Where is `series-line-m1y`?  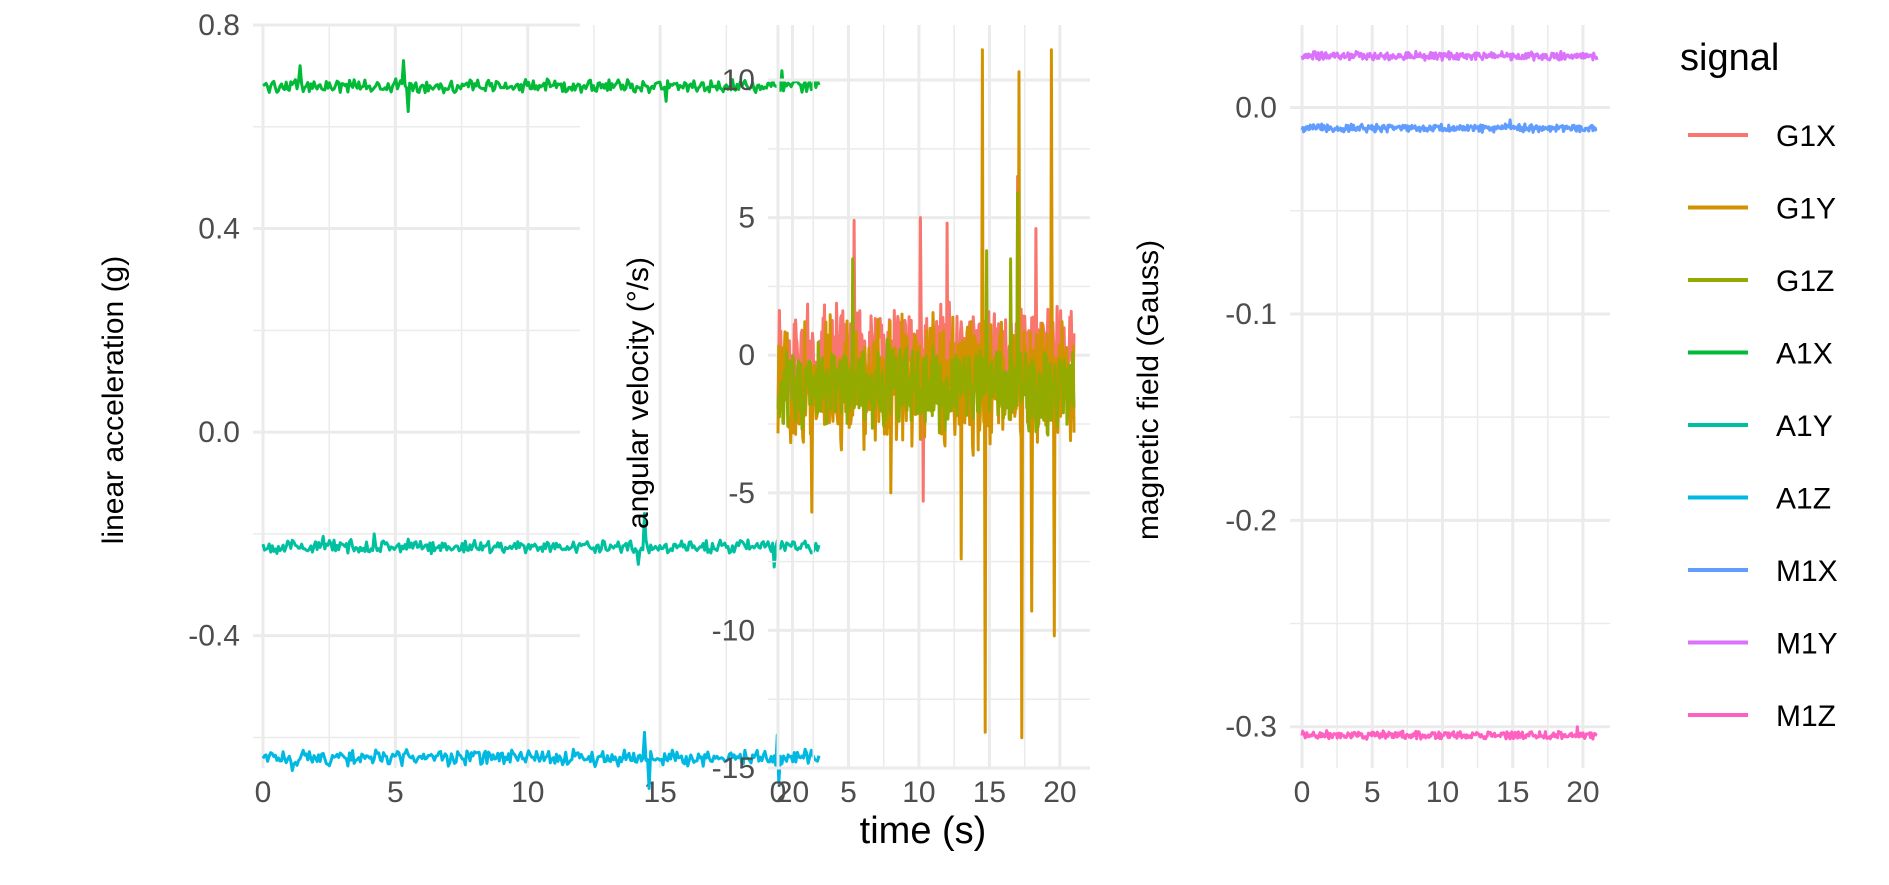
series-line-m1y is located at coordinates (1449, 55).